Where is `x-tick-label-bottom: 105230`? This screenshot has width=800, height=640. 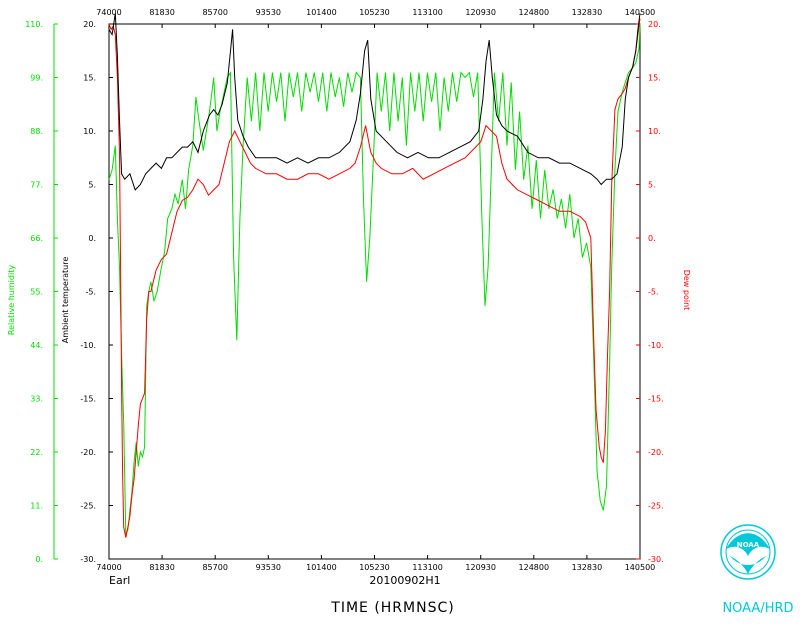 x-tick-label-bottom: 105230 is located at coordinates (374, 567).